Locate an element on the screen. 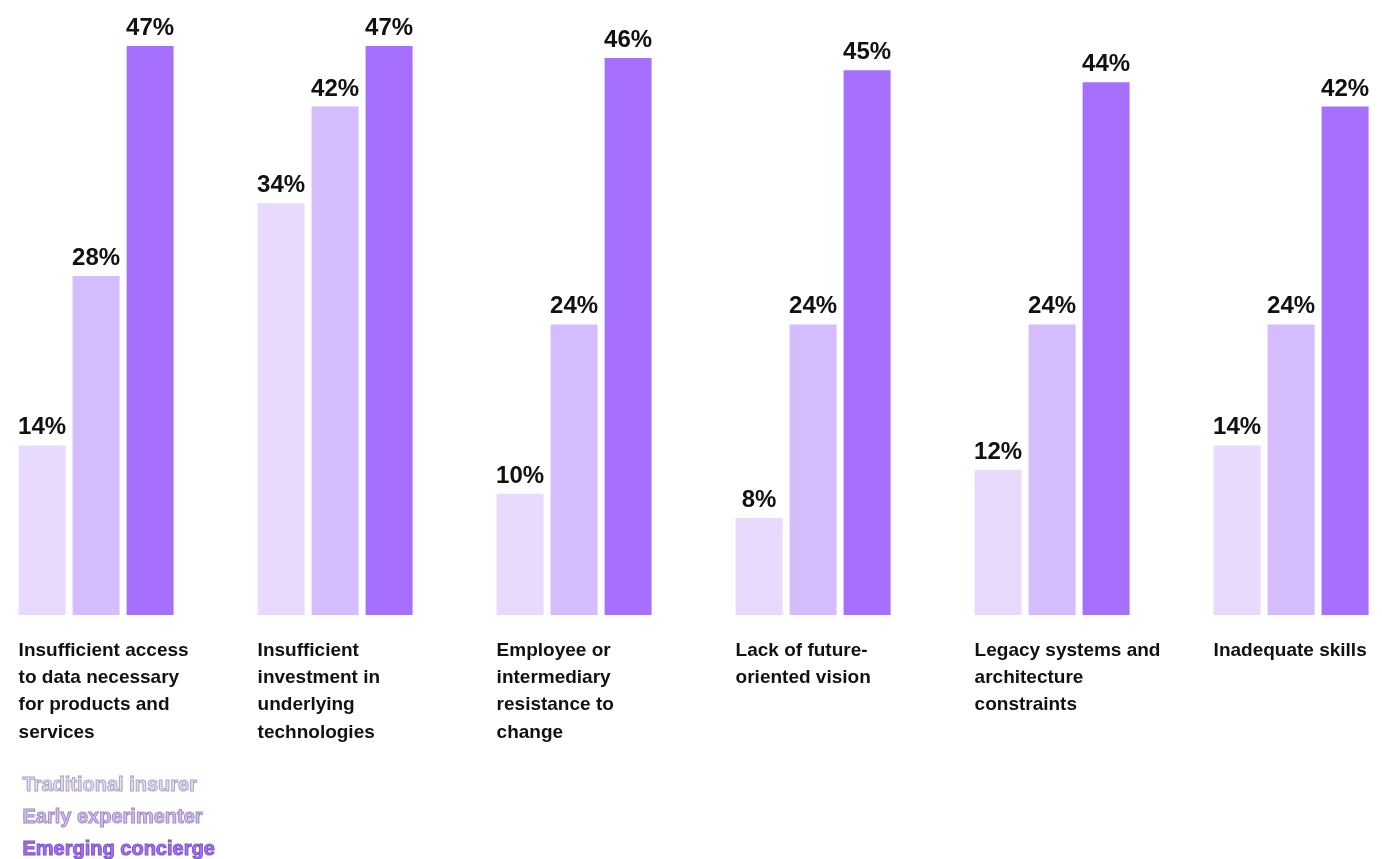 The image size is (1382, 859). text: Early experimenter is located at coordinates (112, 815).